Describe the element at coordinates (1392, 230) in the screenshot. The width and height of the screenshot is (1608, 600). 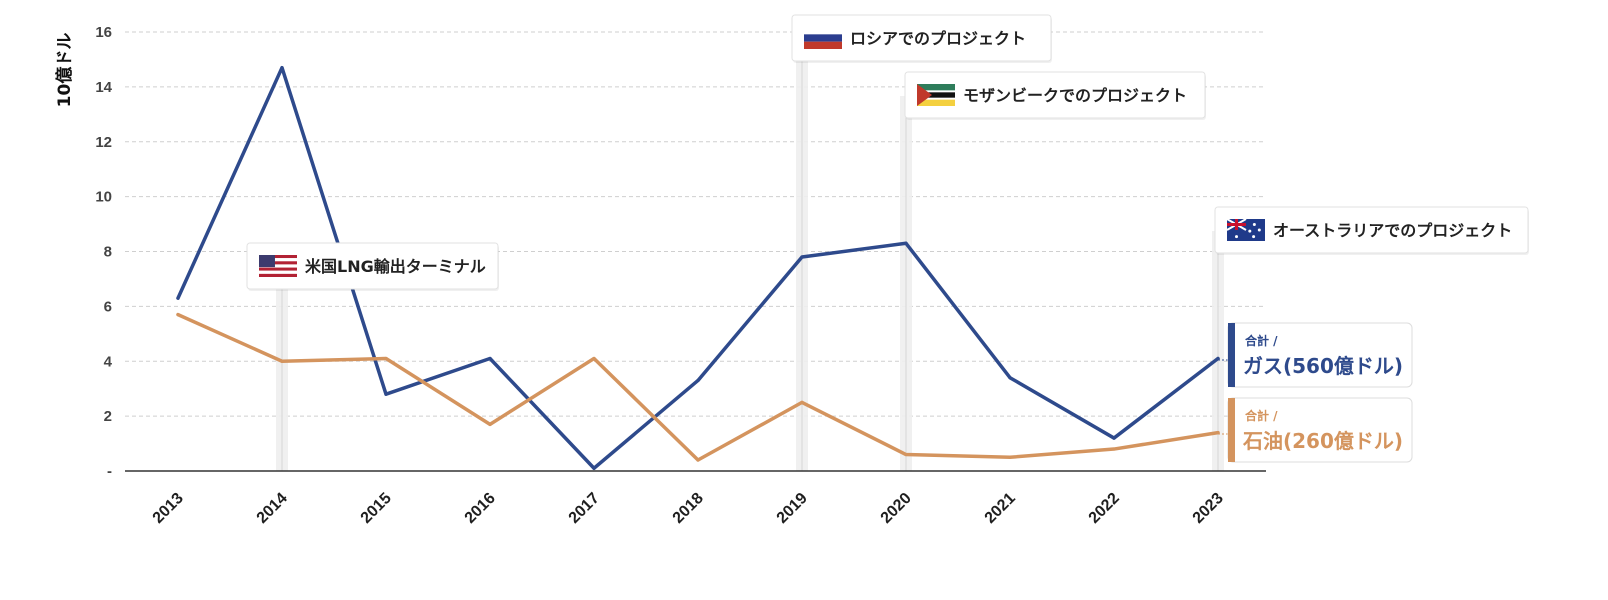
I see `annotation-label: オーストラリアでのプロジェクト` at that location.